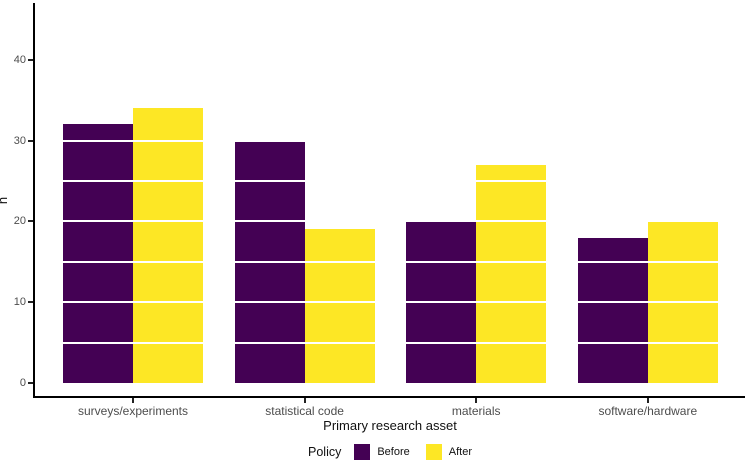 The width and height of the screenshot is (749, 470). Describe the element at coordinates (390, 425) in the screenshot. I see `x-axis-title: Primary research asset` at that location.